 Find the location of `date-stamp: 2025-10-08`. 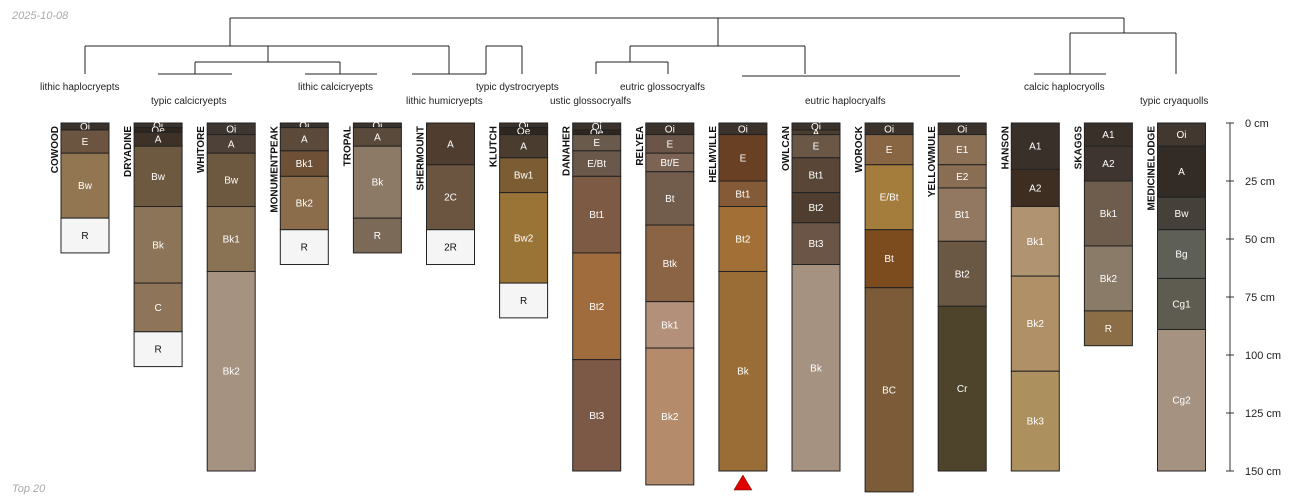

date-stamp: 2025-10-08 is located at coordinates (40, 16).